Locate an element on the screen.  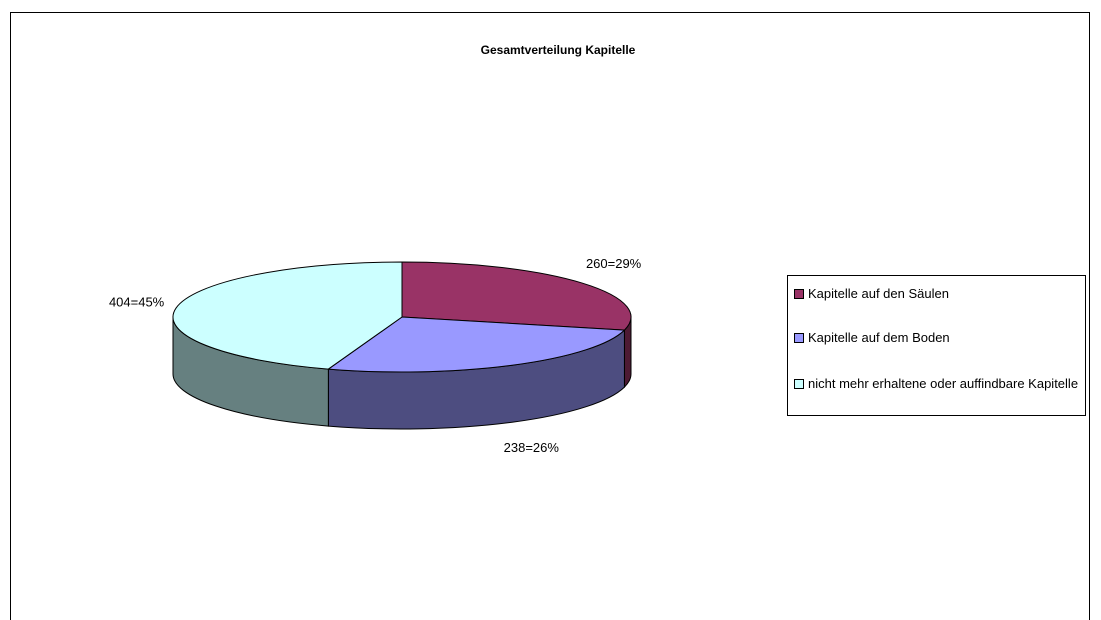
chart-title: Gesamtverteilung Kapitelle is located at coordinates (558, 50).